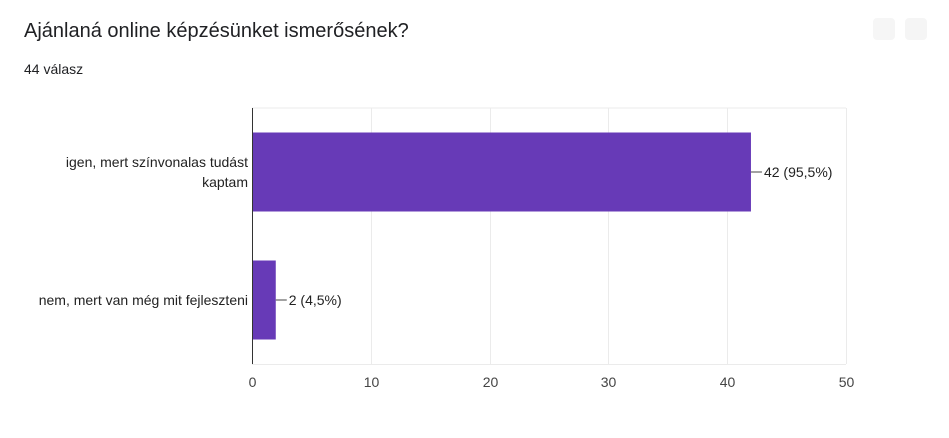 This screenshot has height=438, width=949. Describe the element at coordinates (491, 382) in the screenshot. I see `x-tick-label: 20` at that location.